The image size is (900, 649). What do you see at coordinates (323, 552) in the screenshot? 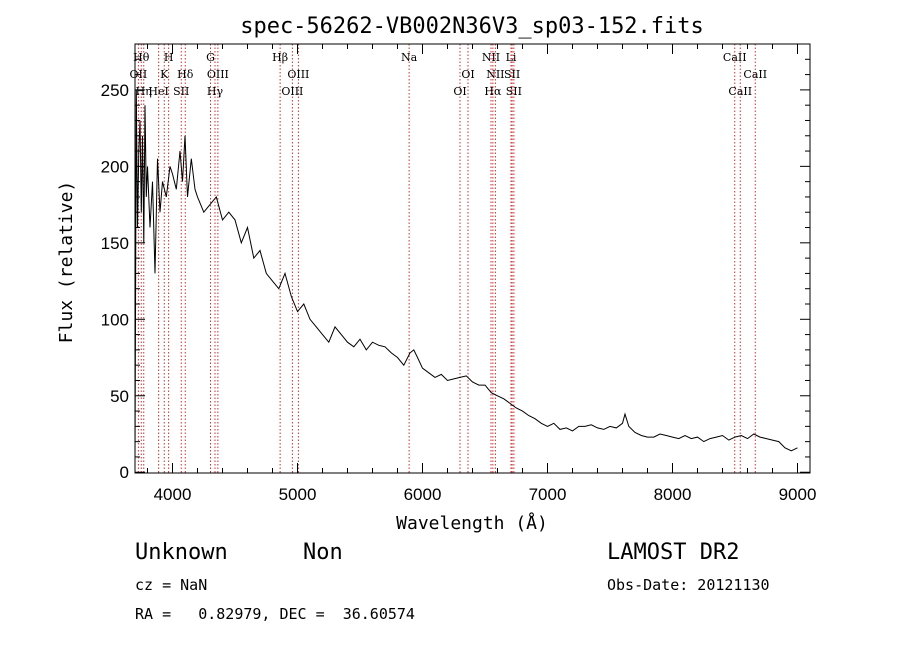
I see `subclass-label: Non` at bounding box center [323, 552].